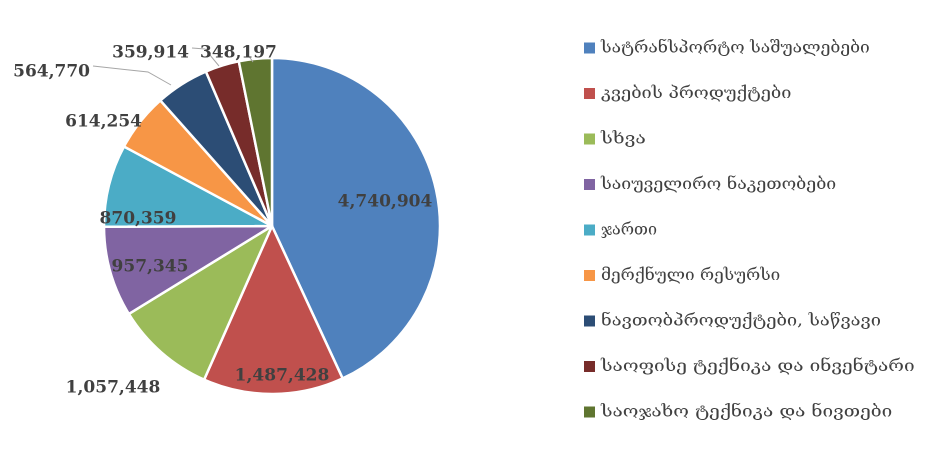 This screenshot has height=450, width=951. What do you see at coordinates (690, 274) in the screenshot?
I see `legend-label: მერქნული რესურსი` at bounding box center [690, 274].